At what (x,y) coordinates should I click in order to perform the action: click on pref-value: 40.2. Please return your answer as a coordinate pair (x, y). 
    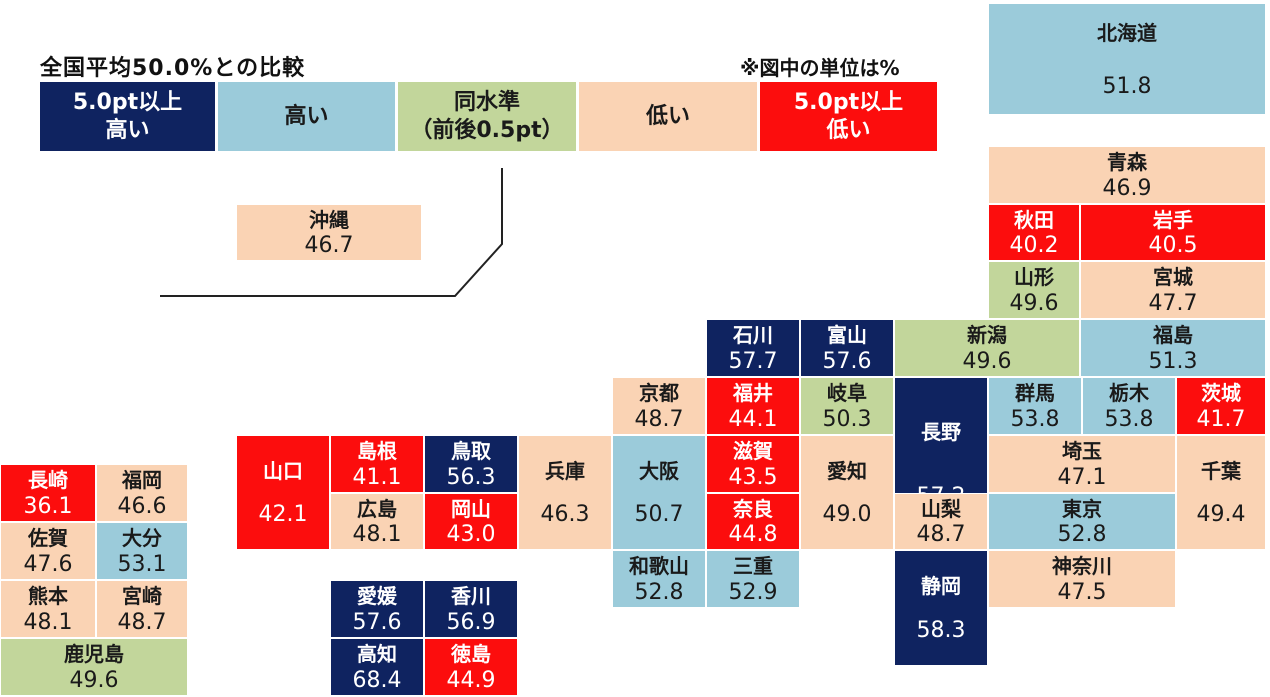
    Looking at the image, I should click on (1034, 246).